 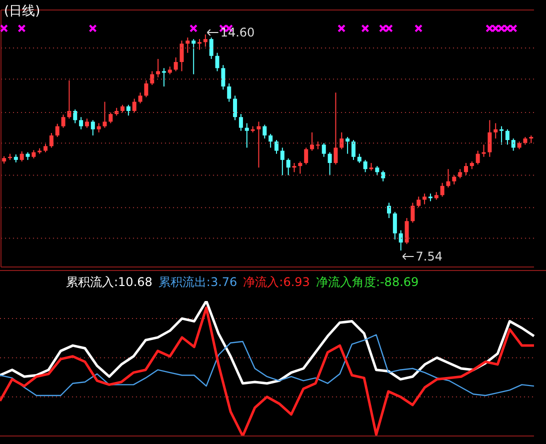 I want to click on text: 净流入:6.93, so click(x=276, y=282).